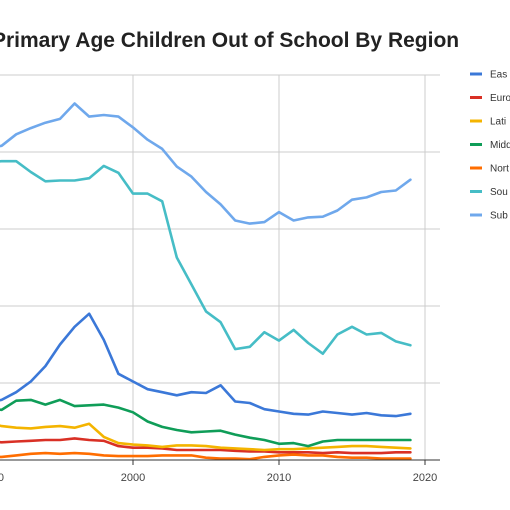  I want to click on legend-label: Eas, so click(498, 75).